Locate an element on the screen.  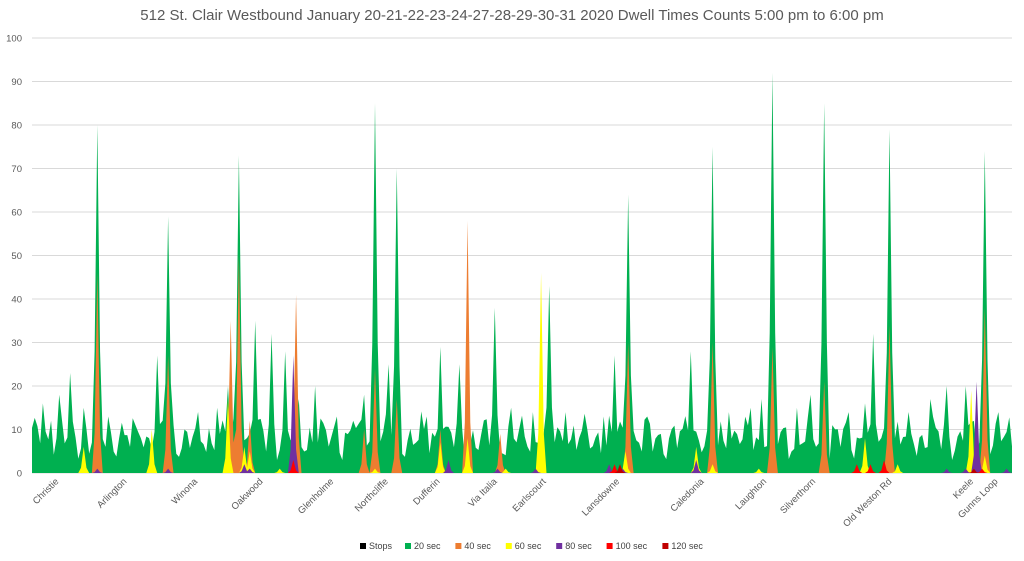
y-tick-label: 0 is located at coordinates (19, 474).